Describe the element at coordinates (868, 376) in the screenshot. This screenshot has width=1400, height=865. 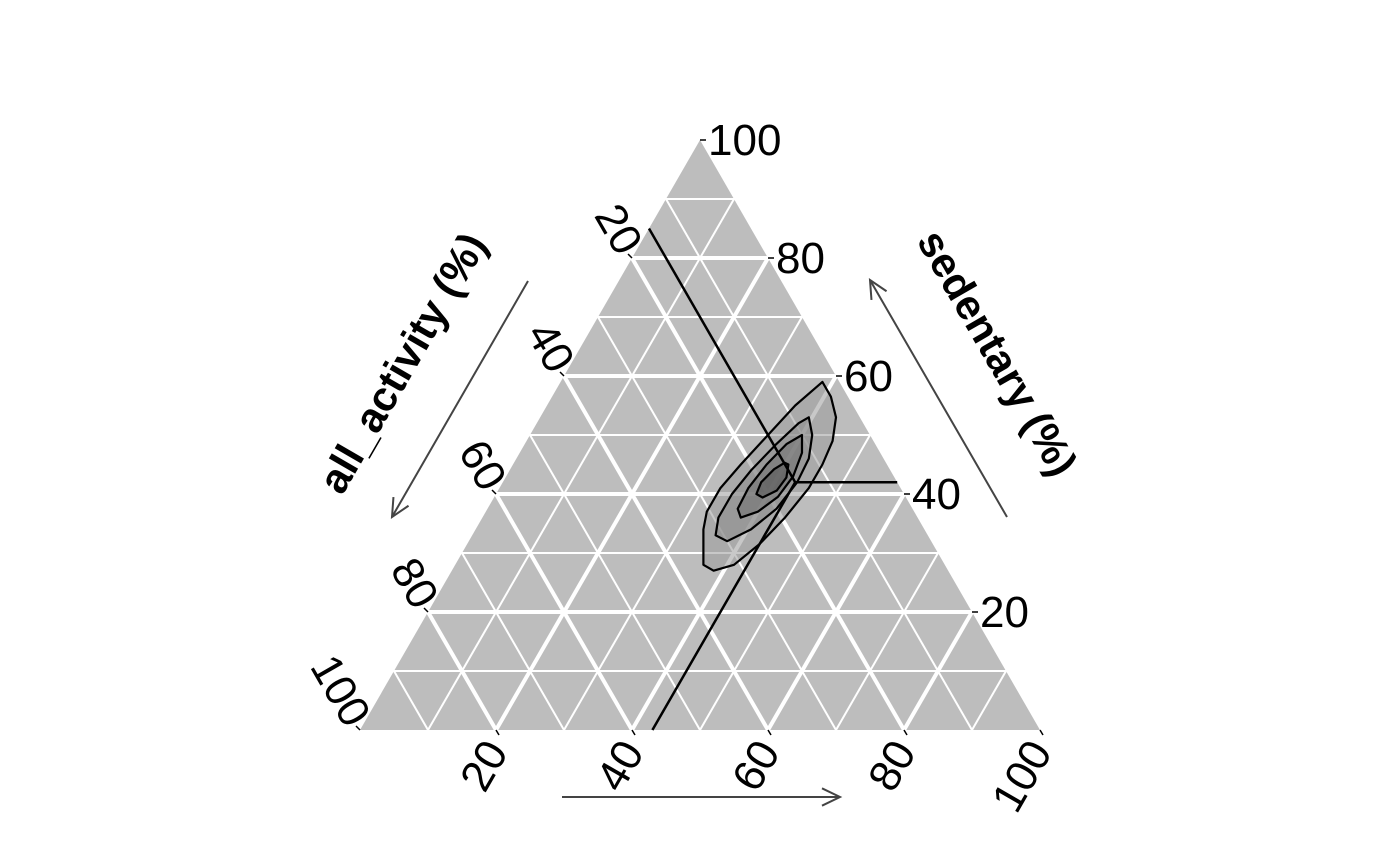
I see `right-tick-label: 60` at that location.